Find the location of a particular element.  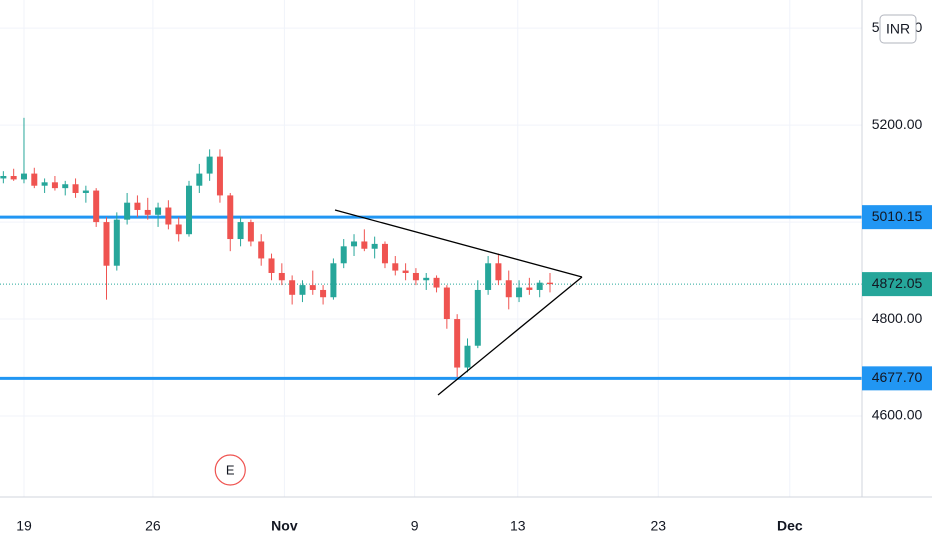

y-tick-label: 5200.00 is located at coordinates (897, 124).